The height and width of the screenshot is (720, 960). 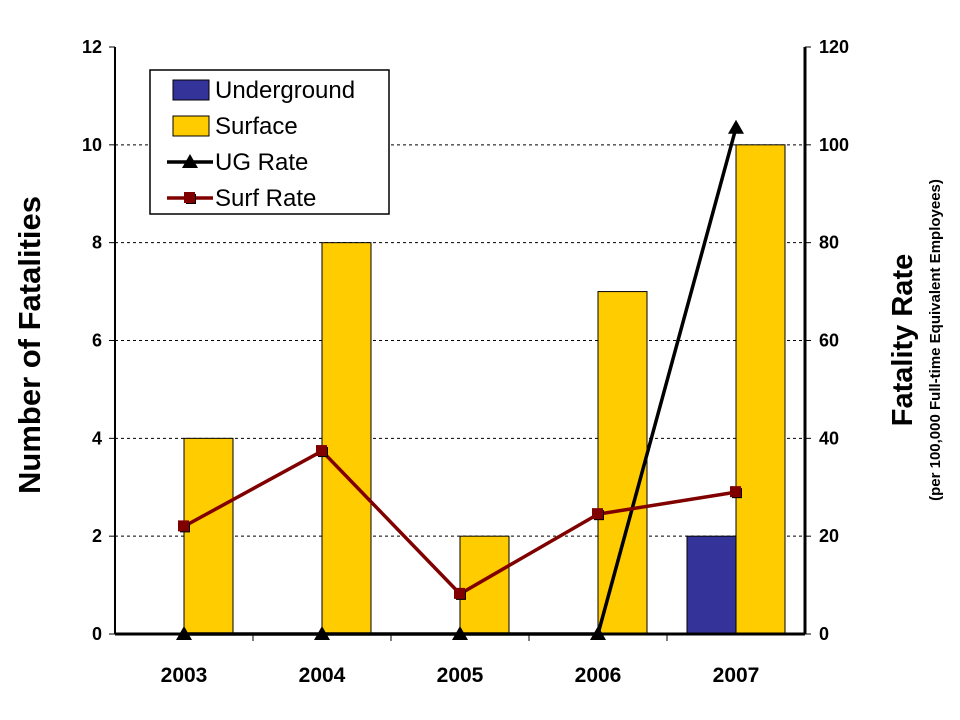 I want to click on y-tick-label: 8, so click(x=97, y=243).